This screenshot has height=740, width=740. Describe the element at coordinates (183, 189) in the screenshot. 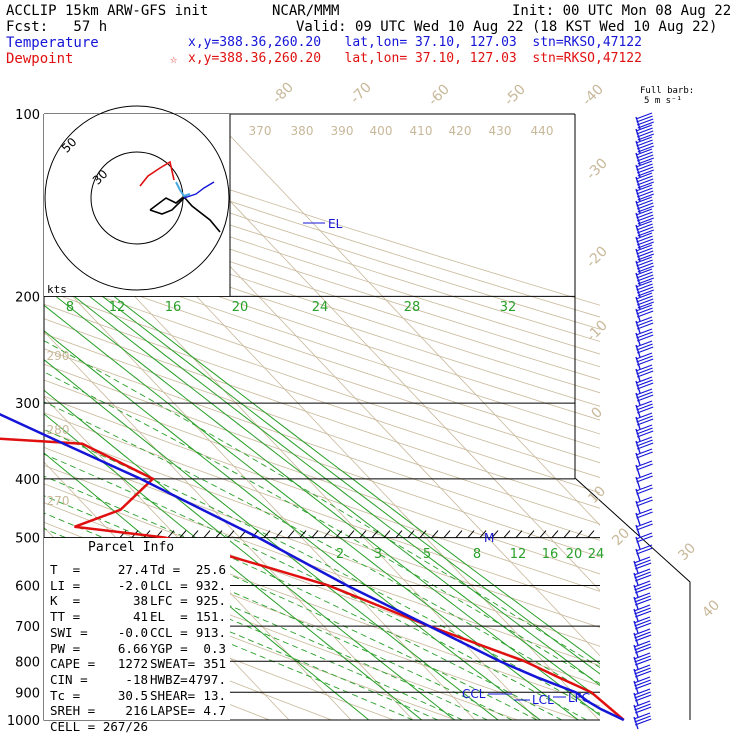

I see `hodograph-trace-cyan` at that location.